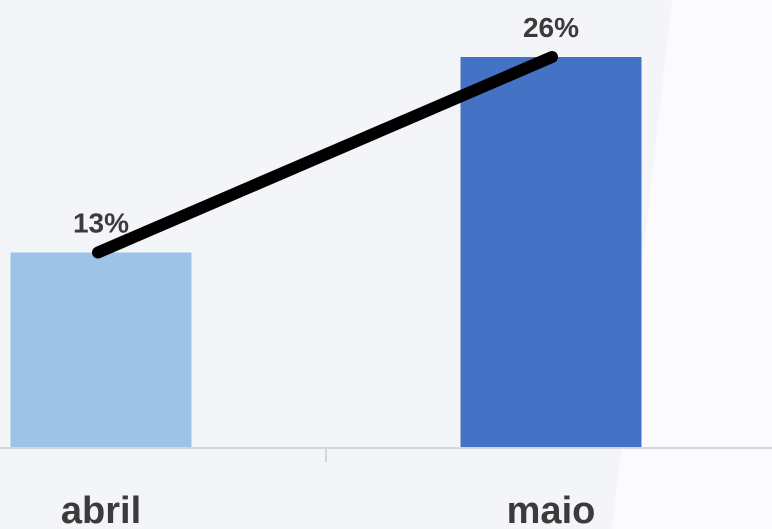 This screenshot has width=772, height=529. Describe the element at coordinates (551, 509) in the screenshot. I see `x-tick-label-maio: maio` at that location.